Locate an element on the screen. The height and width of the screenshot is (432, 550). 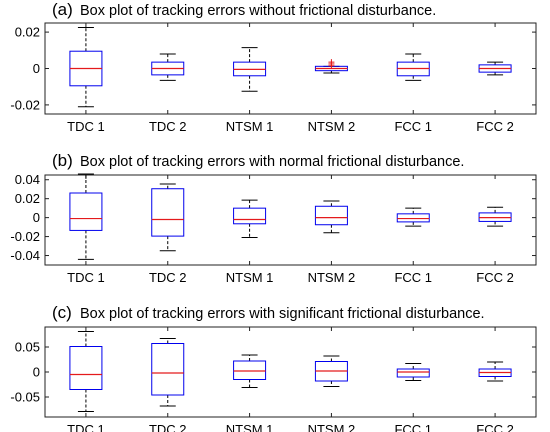
panel-c-ytick-label: -0.05 is located at coordinates (25, 397).